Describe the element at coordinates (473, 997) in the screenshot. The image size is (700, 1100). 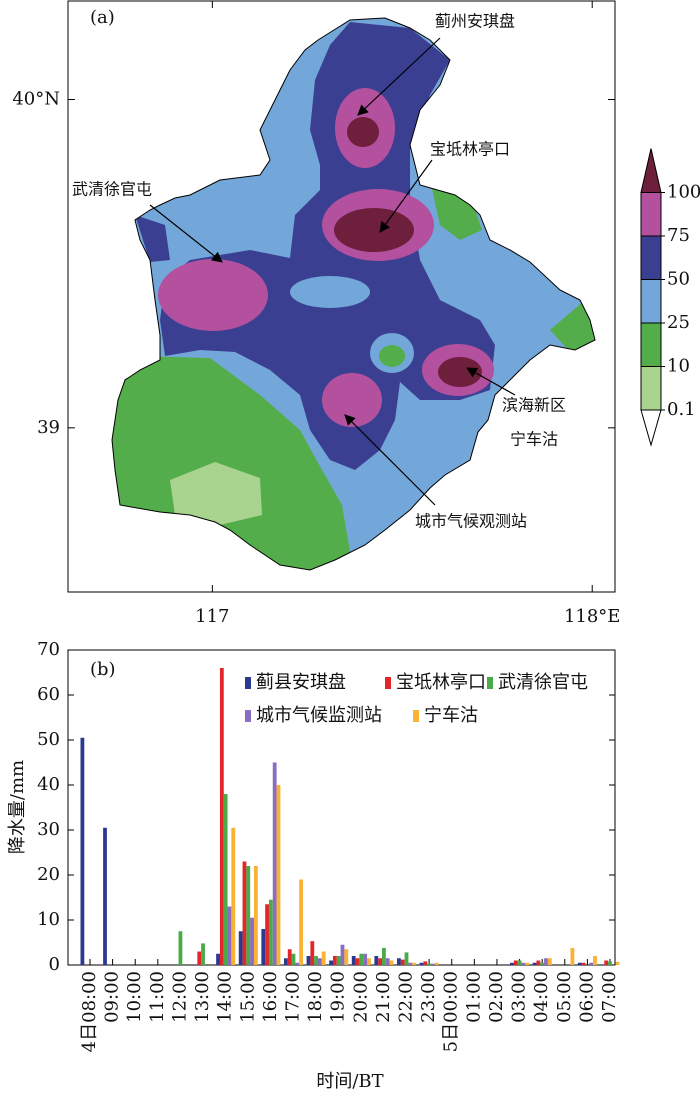
I see `x-tick-label: 01:00` at that location.